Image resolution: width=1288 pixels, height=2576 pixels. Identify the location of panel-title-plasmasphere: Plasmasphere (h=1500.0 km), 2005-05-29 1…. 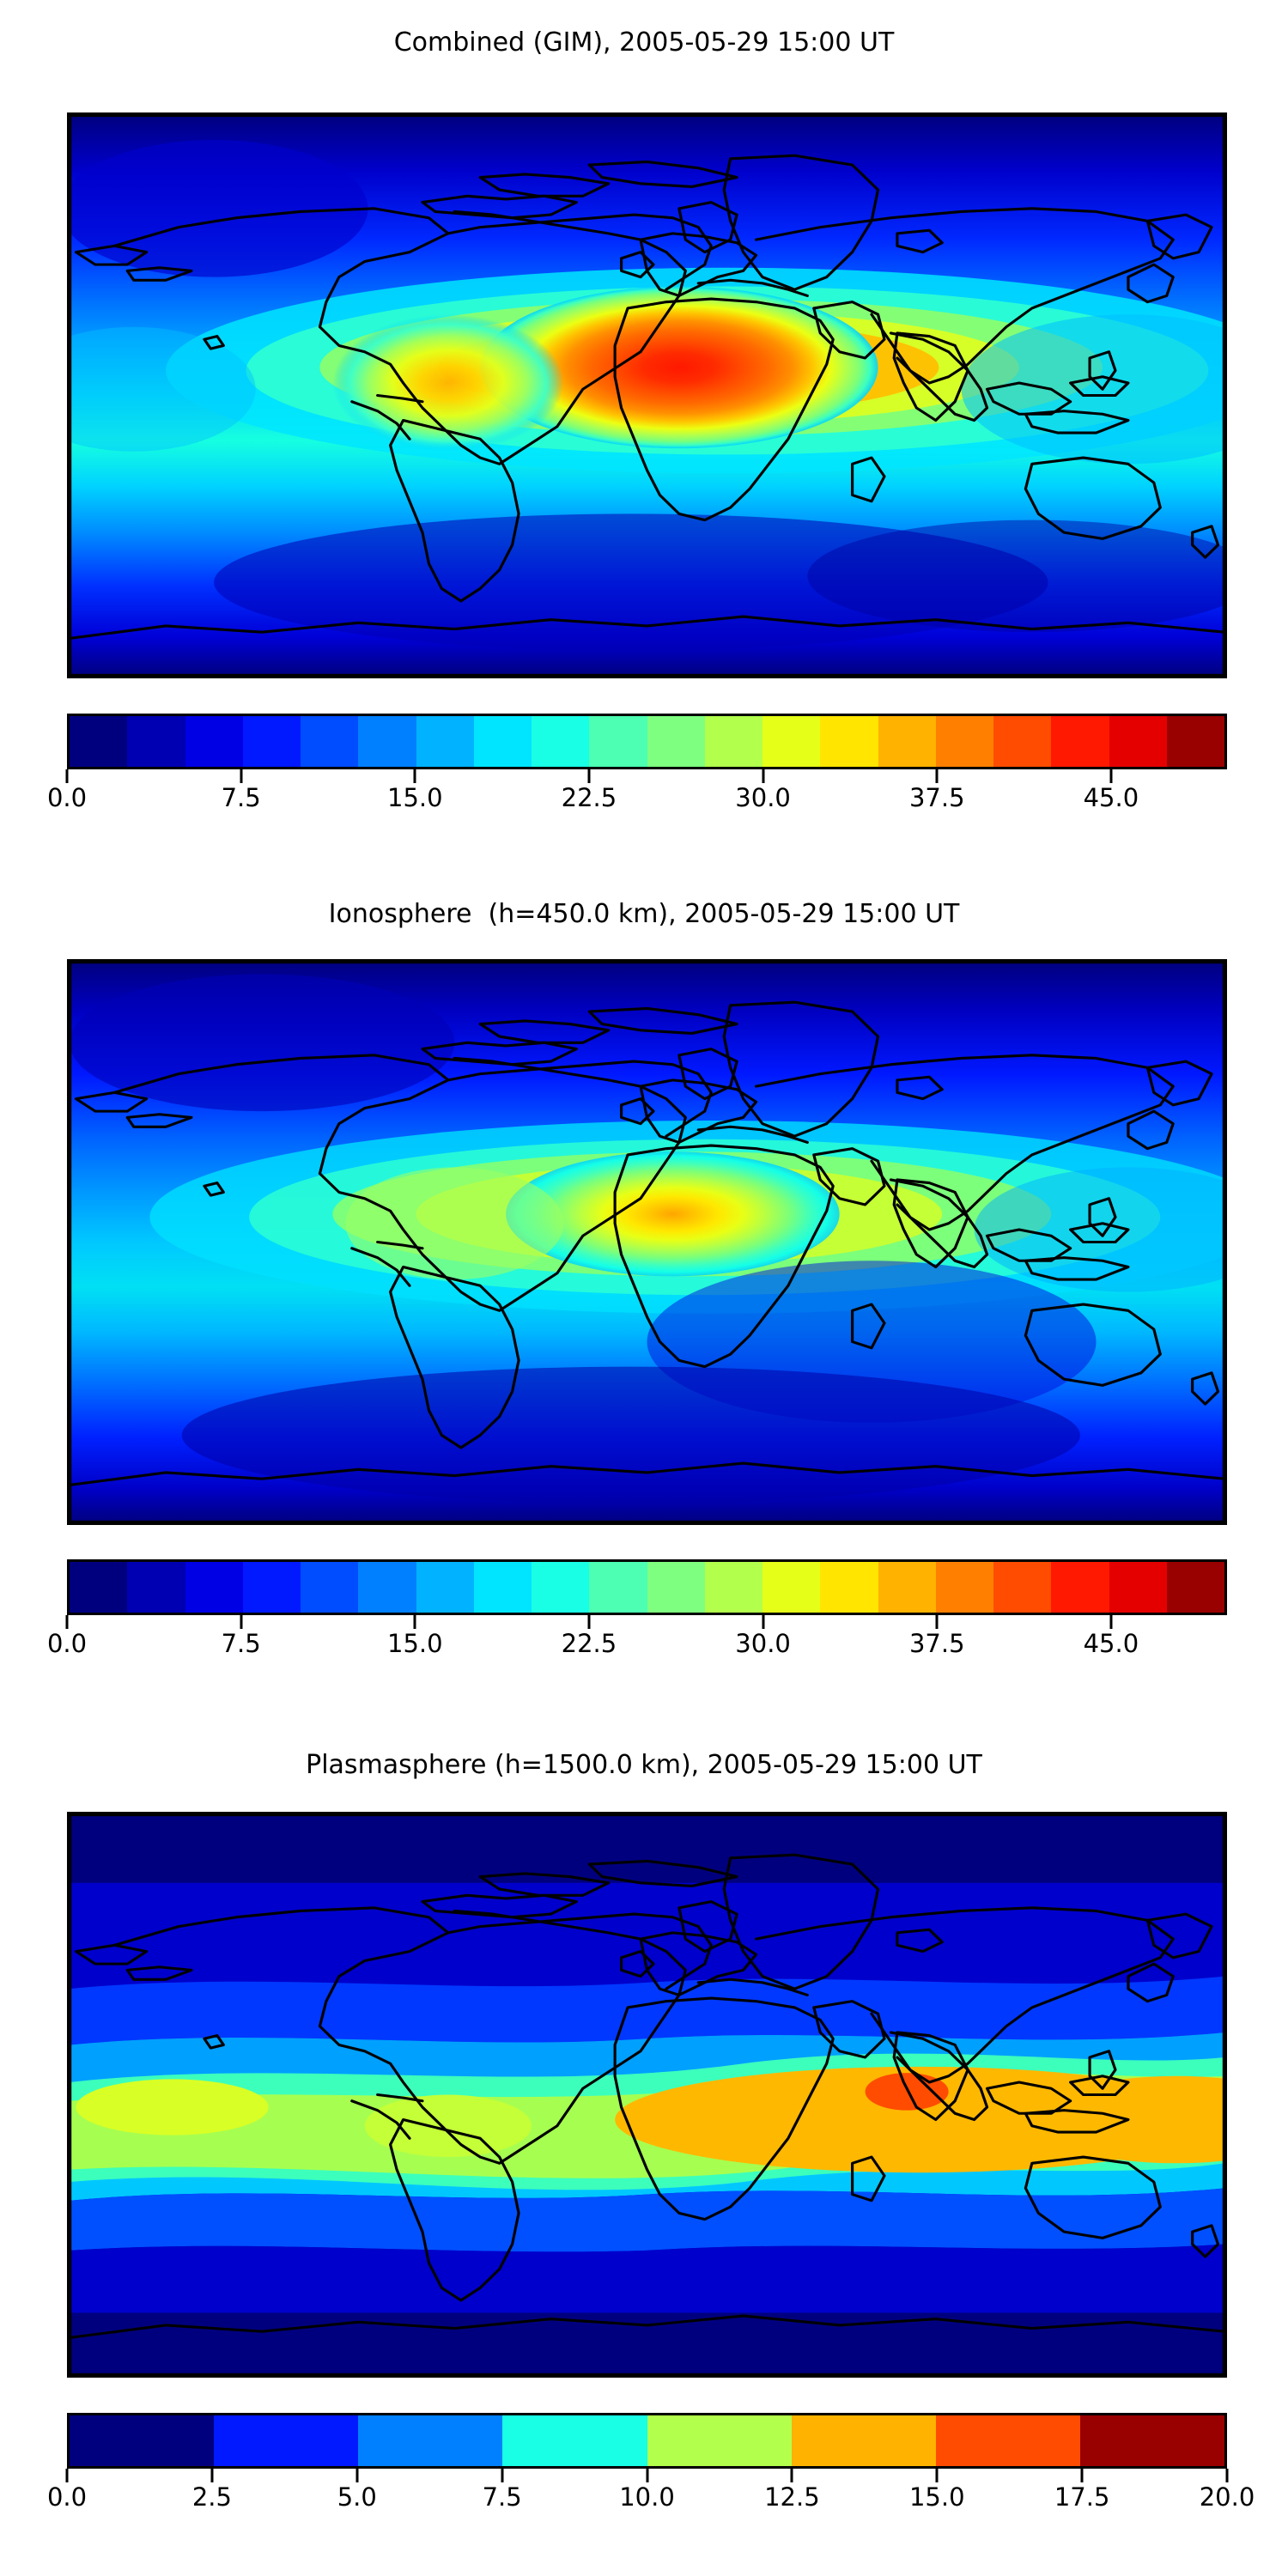
(644, 1765).